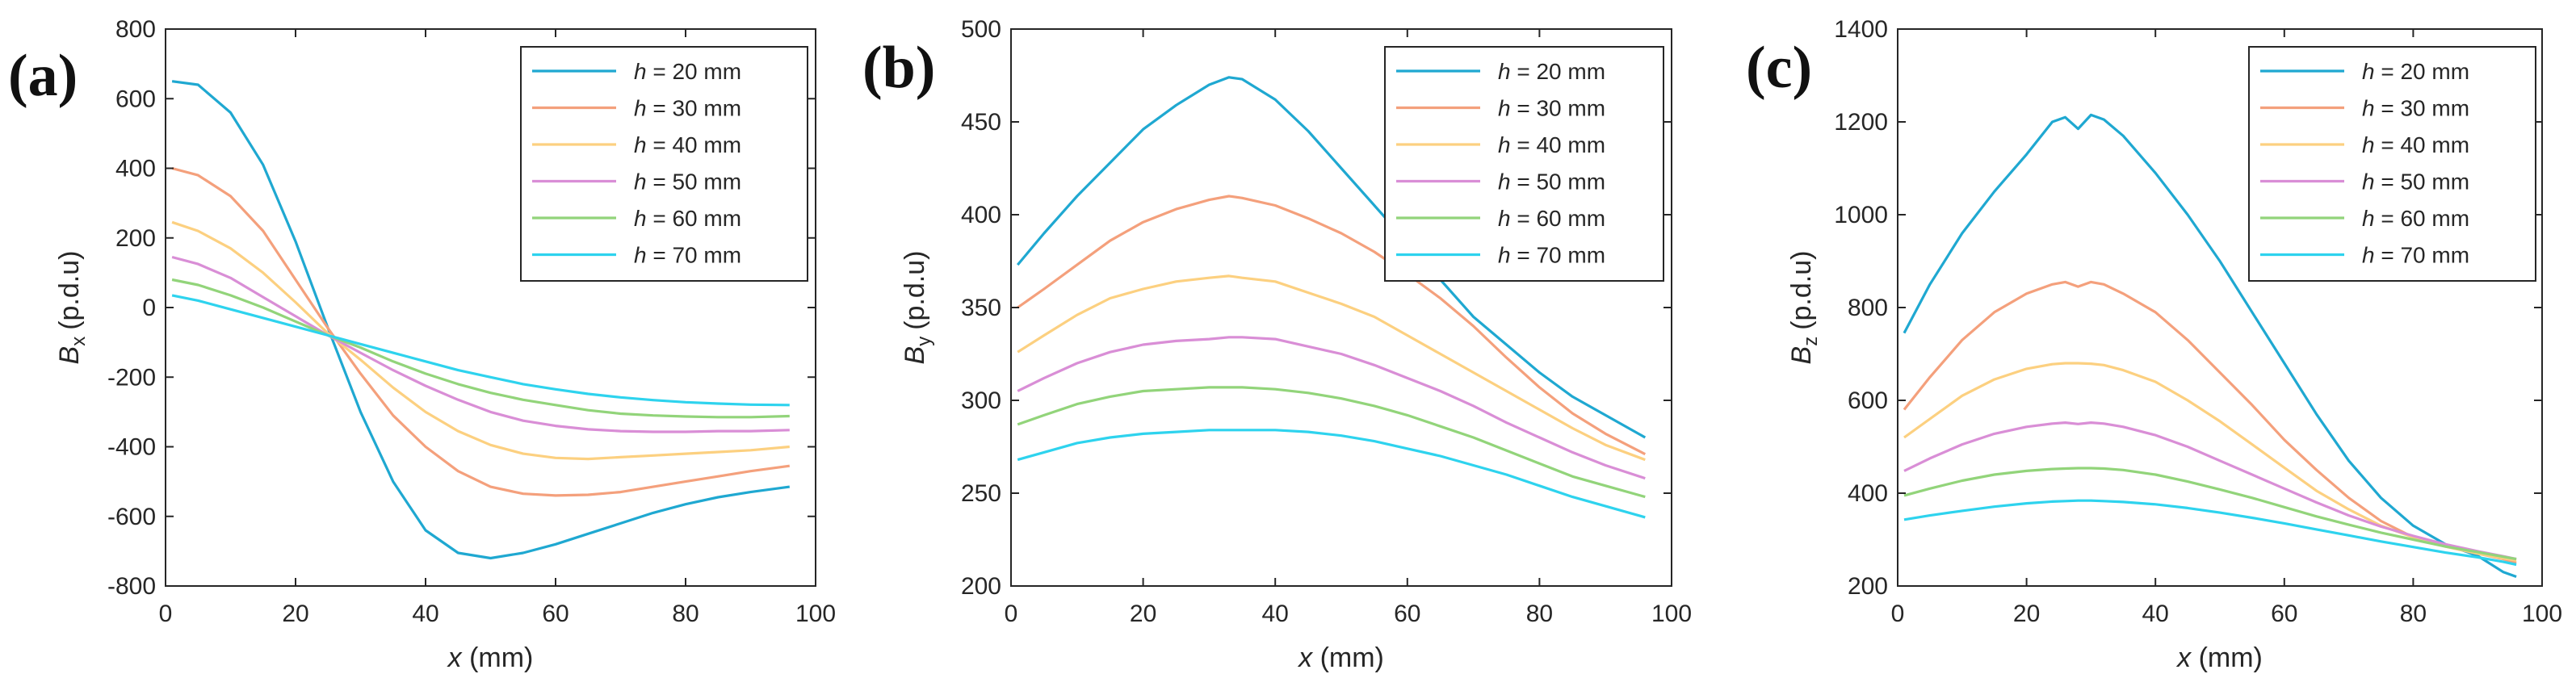 The image size is (2576, 699). What do you see at coordinates (131, 448) in the screenshot?
I see `y-tick-label: -400` at bounding box center [131, 448].